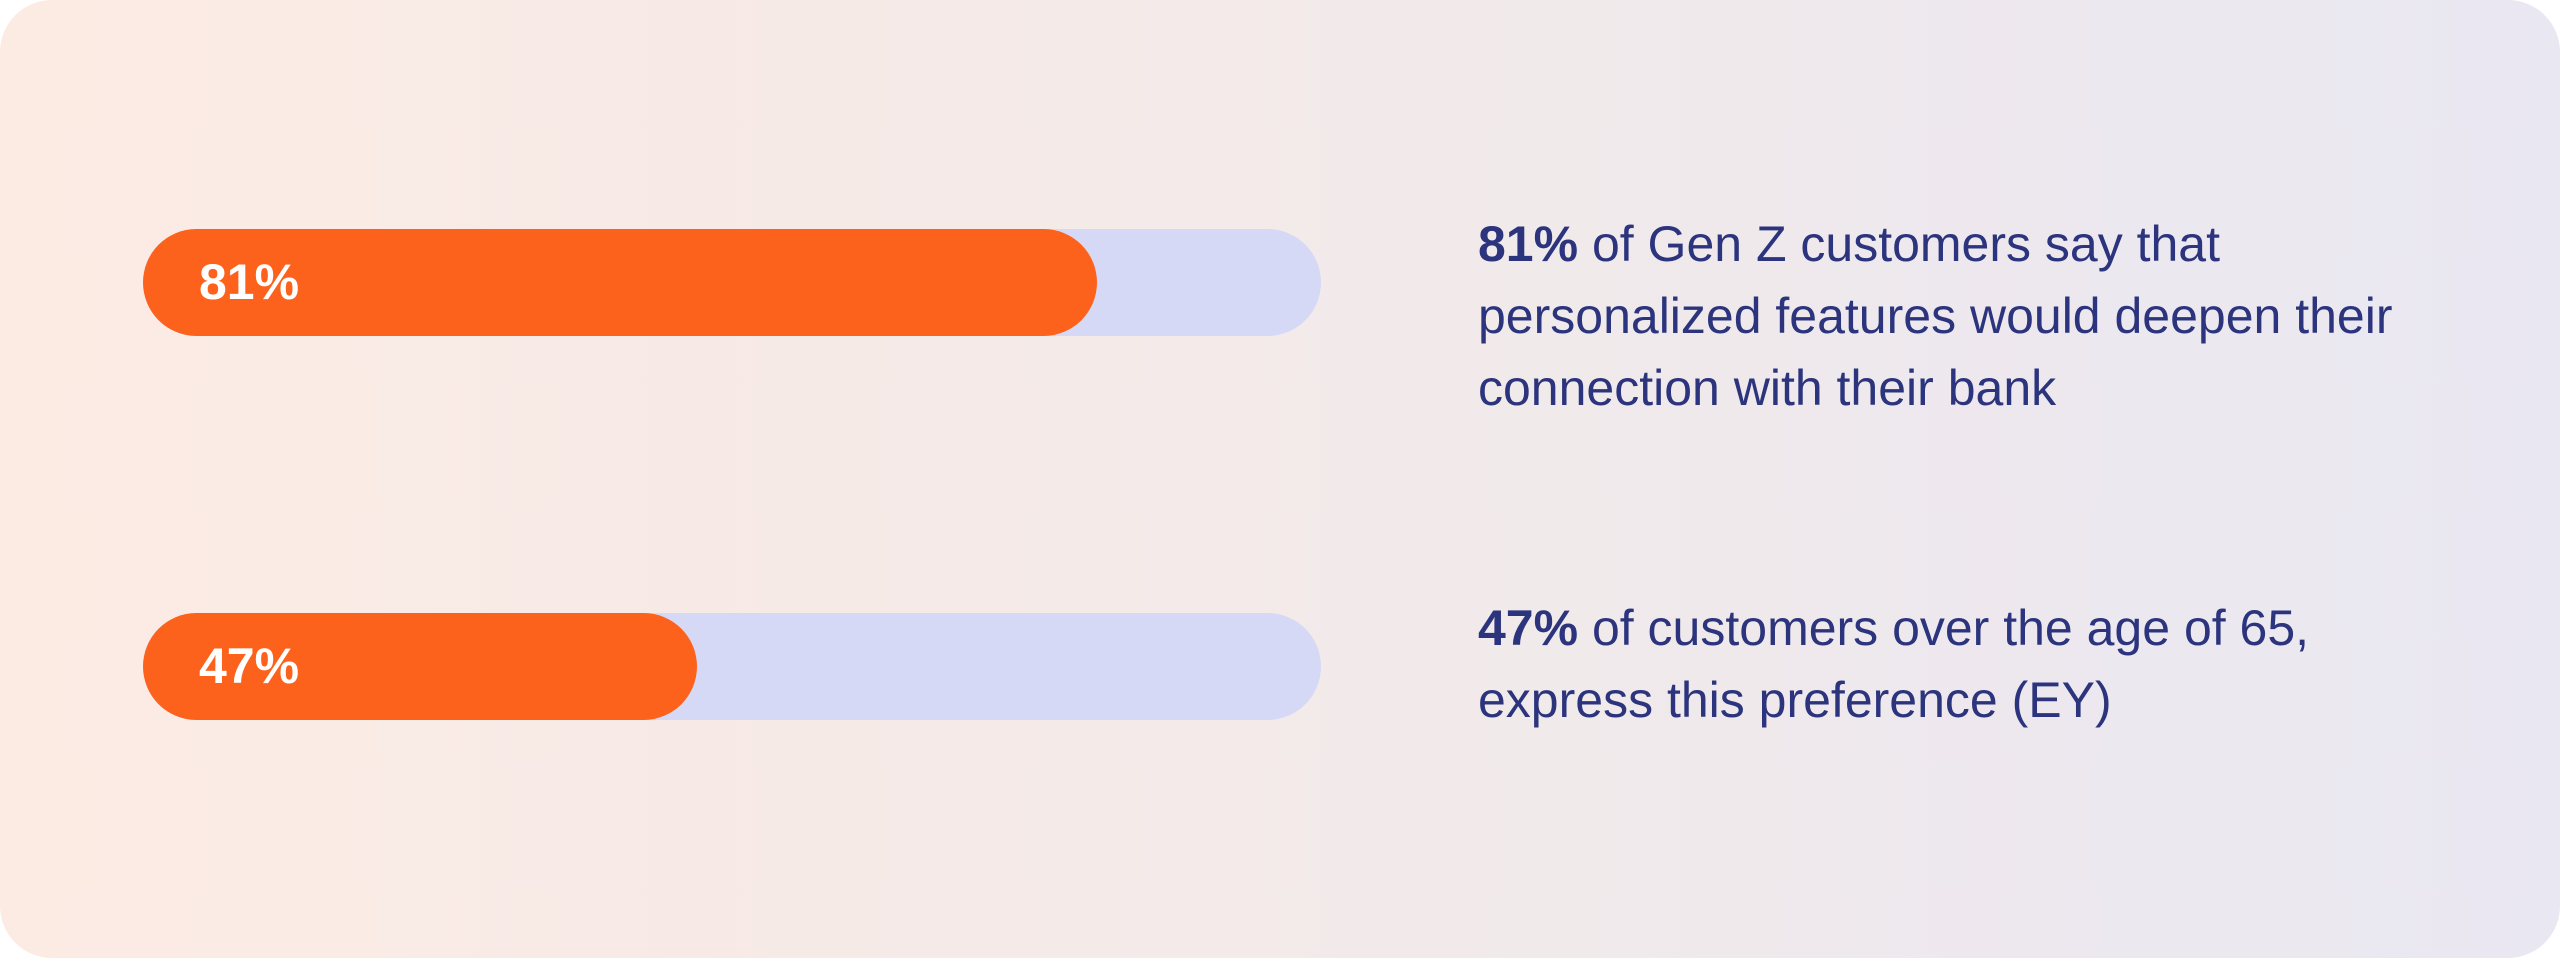  What do you see at coordinates (420, 666) in the screenshot?
I see `progress-fill: 47%` at bounding box center [420, 666].